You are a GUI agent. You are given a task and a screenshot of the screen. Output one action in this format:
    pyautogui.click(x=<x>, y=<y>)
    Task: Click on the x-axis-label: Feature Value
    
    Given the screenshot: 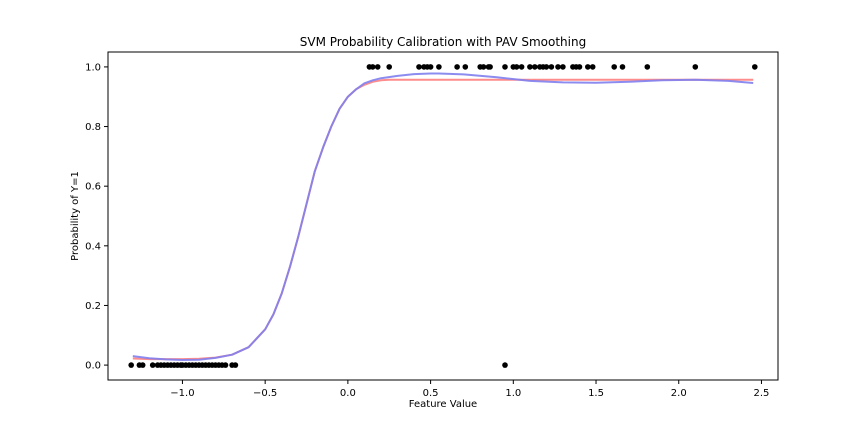 What is the action you would take?
    pyautogui.click(x=443, y=404)
    